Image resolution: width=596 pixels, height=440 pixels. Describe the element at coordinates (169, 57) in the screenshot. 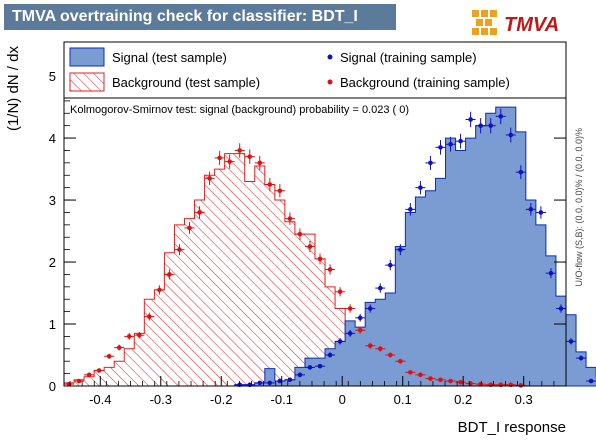

I see `legend-label-signal-test: Signal (test sample)` at that location.